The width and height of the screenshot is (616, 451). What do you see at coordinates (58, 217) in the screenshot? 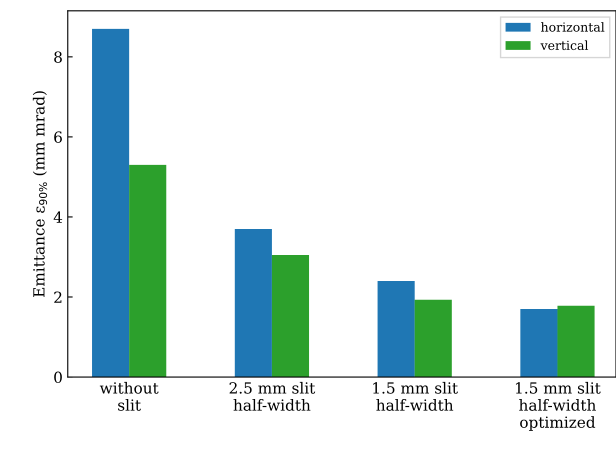
I see `y-tick-label: 4` at bounding box center [58, 217].